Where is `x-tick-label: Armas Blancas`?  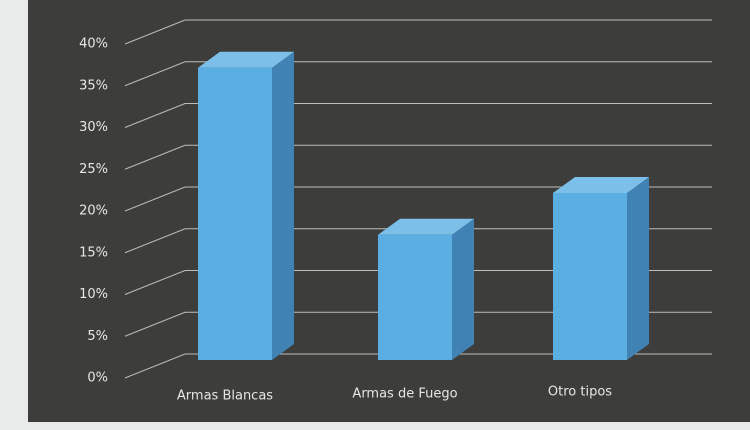 x-tick-label: Armas Blancas is located at coordinates (225, 396).